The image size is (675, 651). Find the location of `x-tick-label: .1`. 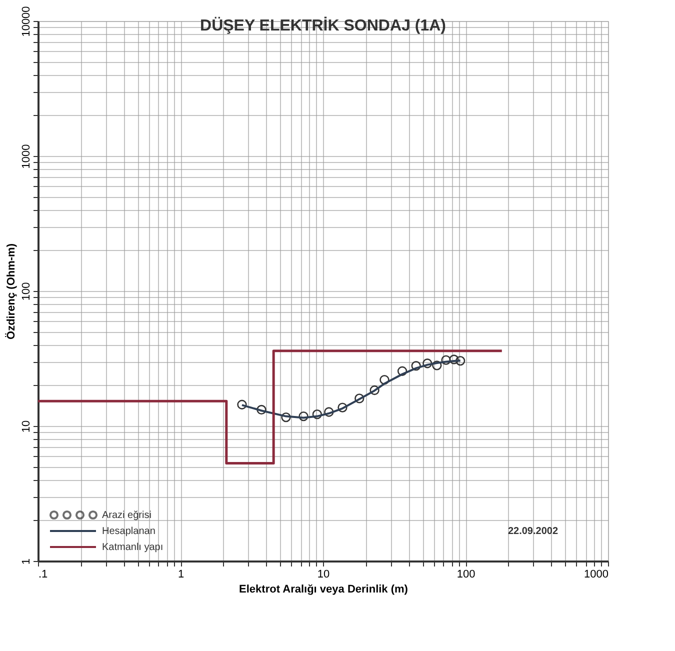

x-tick-label: .1 is located at coordinates (43, 574).